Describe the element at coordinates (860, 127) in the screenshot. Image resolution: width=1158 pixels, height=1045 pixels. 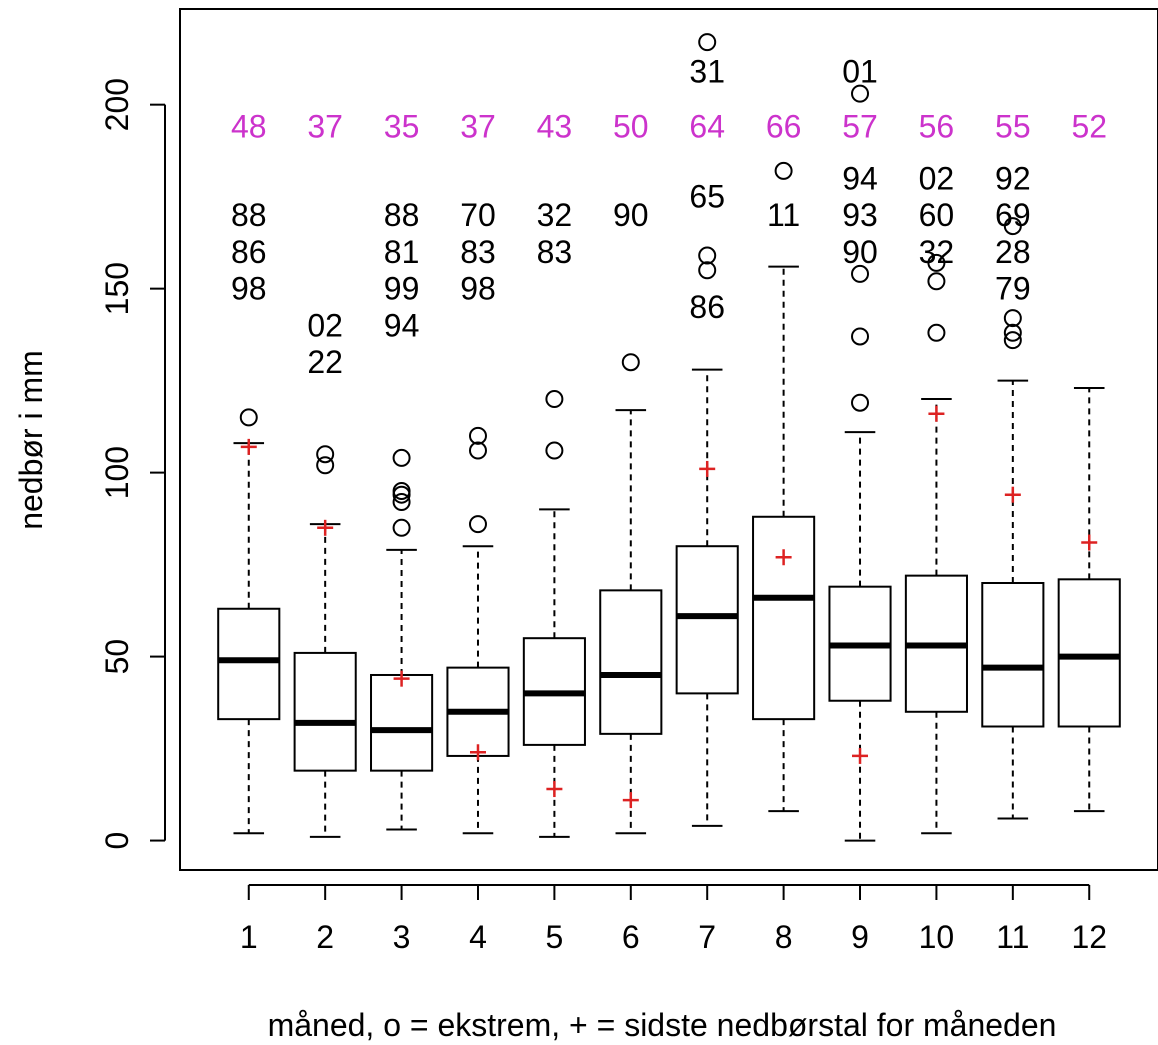
I see `count-label: 57` at that location.